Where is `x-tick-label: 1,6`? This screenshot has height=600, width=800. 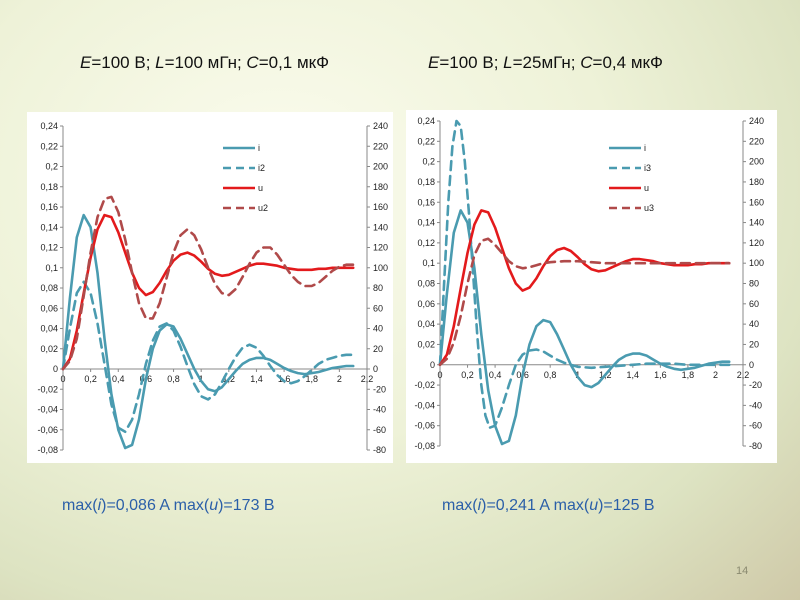
x-tick-label: 1,6 is located at coordinates (284, 379).